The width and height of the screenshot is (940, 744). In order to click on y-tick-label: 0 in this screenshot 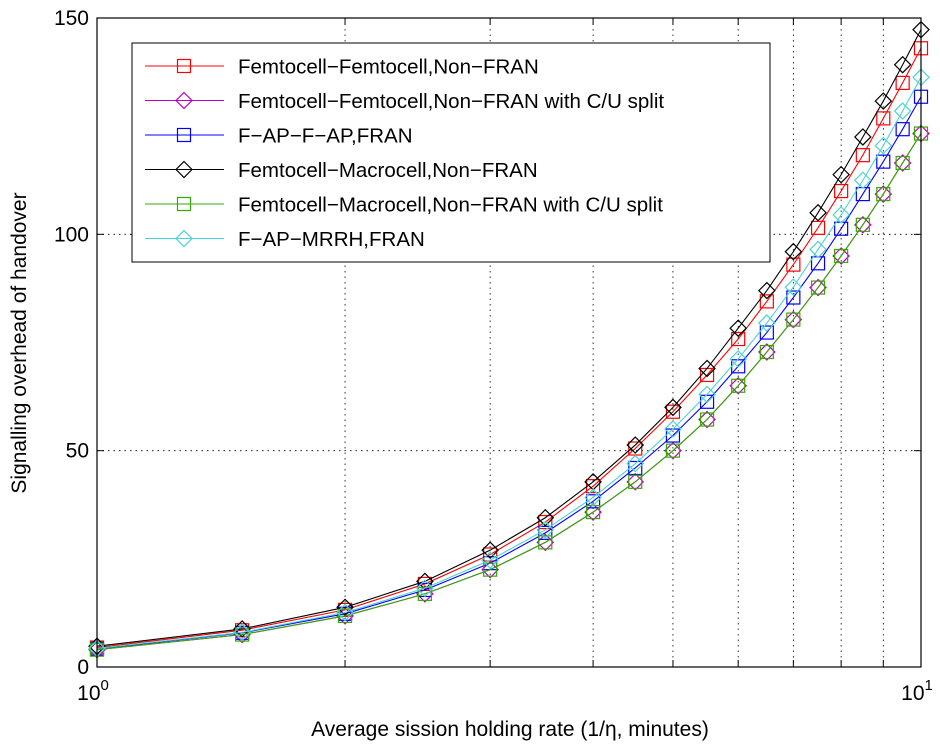, I will do `click(83, 667)`.